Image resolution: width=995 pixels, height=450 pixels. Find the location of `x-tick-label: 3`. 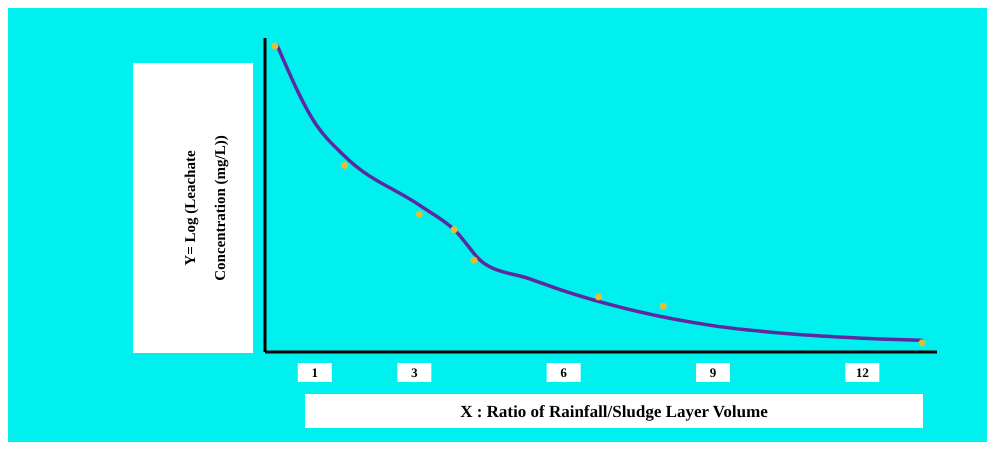

x-tick-label: 3 is located at coordinates (414, 372).